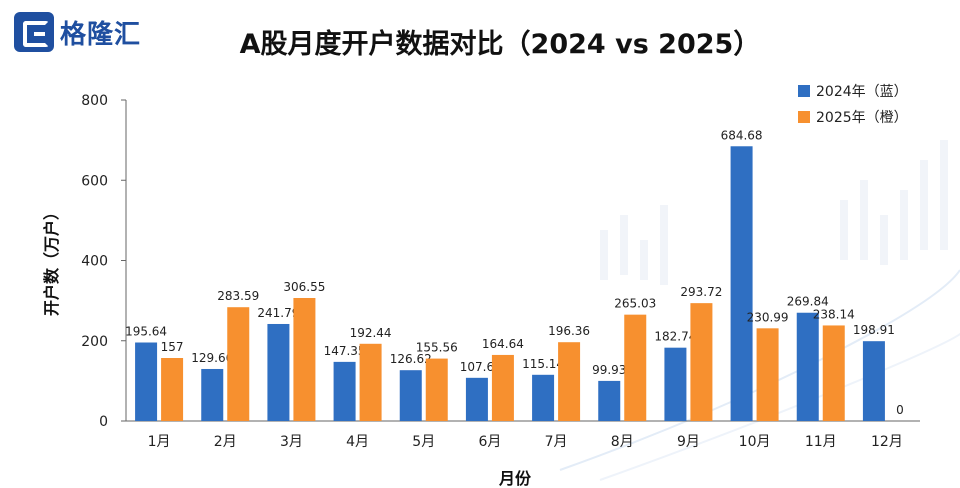 The width and height of the screenshot is (960, 488). What do you see at coordinates (675, 337) in the screenshot?
I see `data-label-2024: 182.74` at bounding box center [675, 337].